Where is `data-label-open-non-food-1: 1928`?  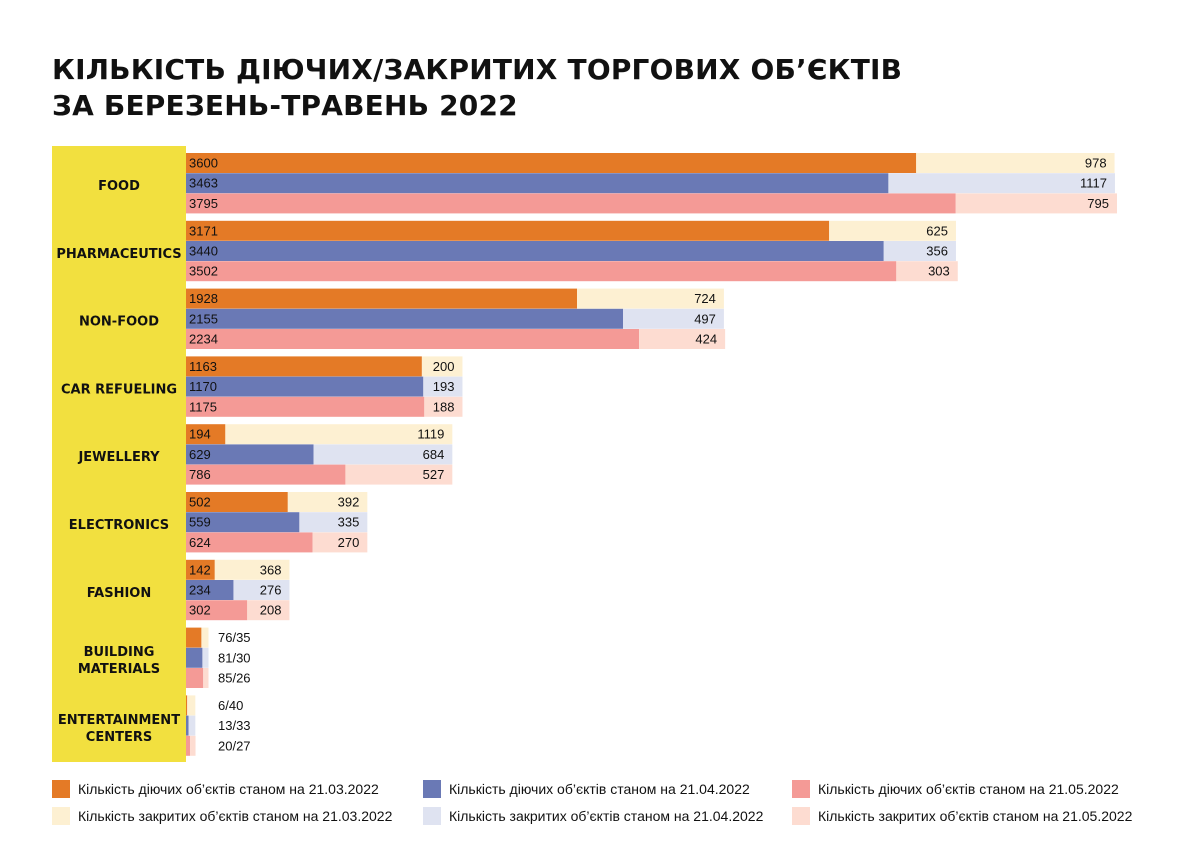 data-label-open-non-food-1: 1928 is located at coordinates (203, 298).